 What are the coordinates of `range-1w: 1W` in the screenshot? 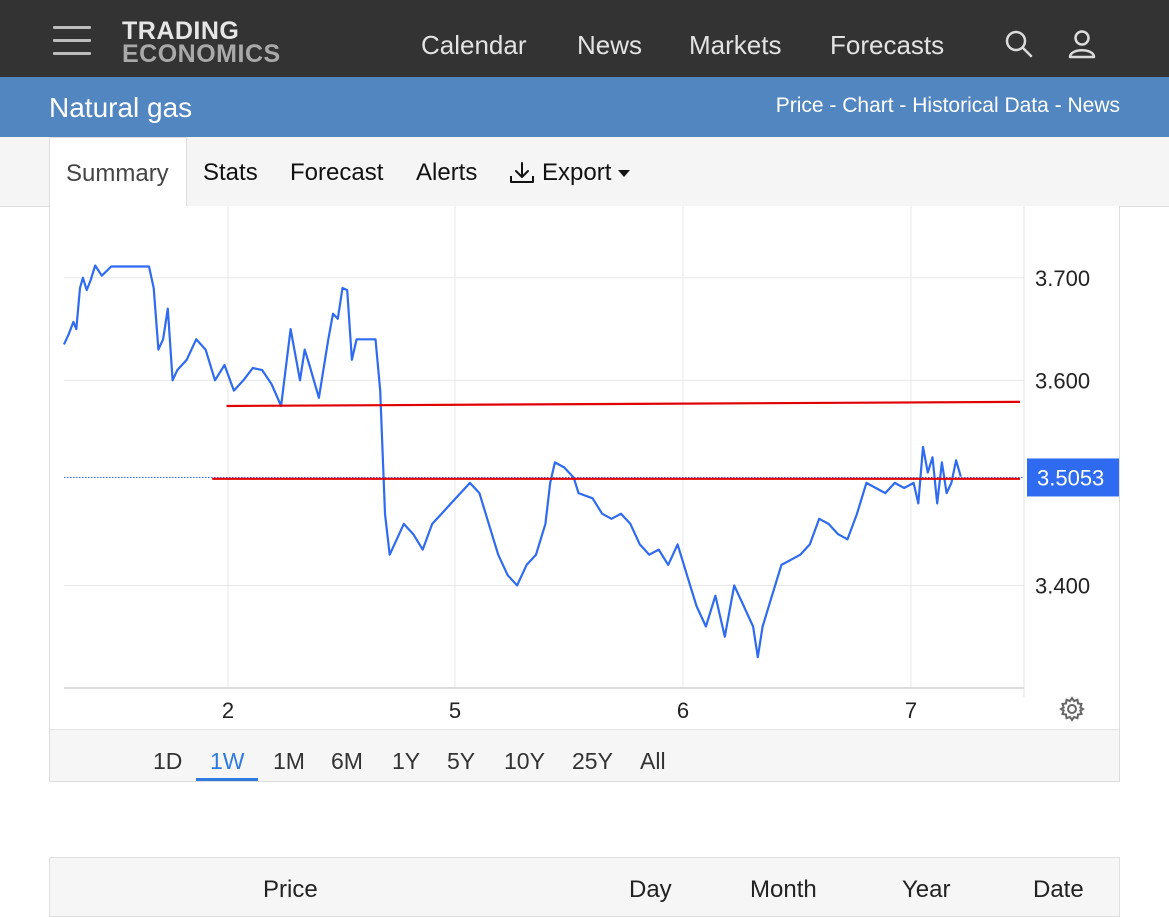 It's located at (227, 761).